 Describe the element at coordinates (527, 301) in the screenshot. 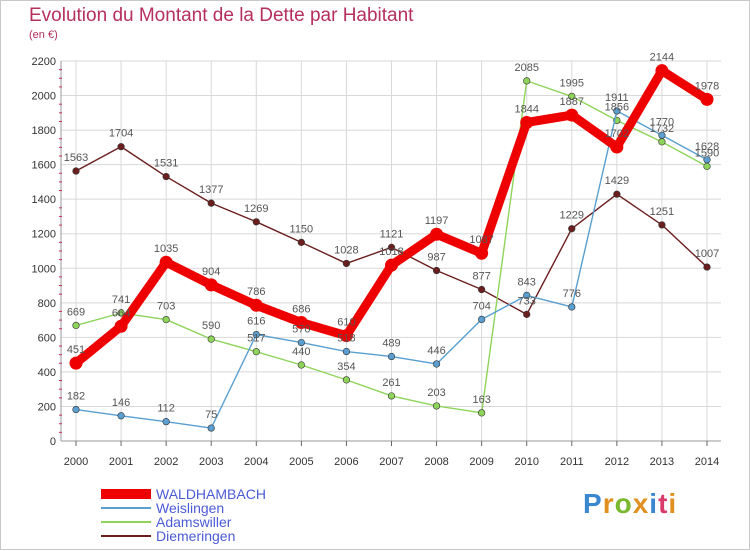

I see `data-label-diemeringen: 733` at that location.